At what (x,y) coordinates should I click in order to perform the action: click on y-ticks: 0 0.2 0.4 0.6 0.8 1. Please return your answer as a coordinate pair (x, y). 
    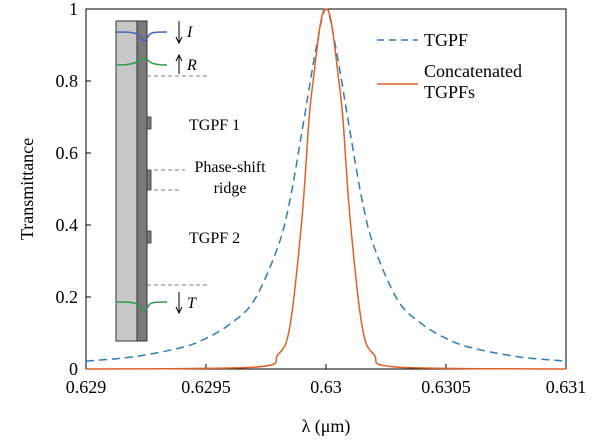
    Looking at the image, I should click on (73, 189).